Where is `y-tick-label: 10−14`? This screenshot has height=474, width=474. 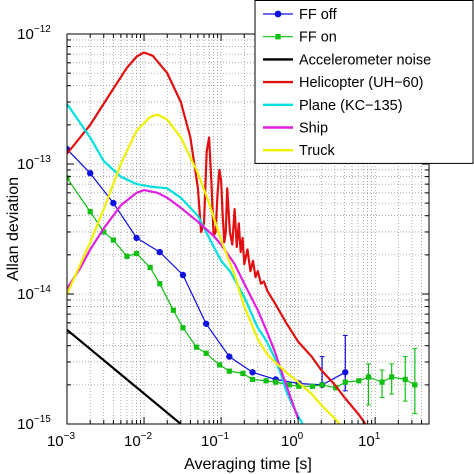
y-tick-label: 10−14 is located at coordinates (34, 293).